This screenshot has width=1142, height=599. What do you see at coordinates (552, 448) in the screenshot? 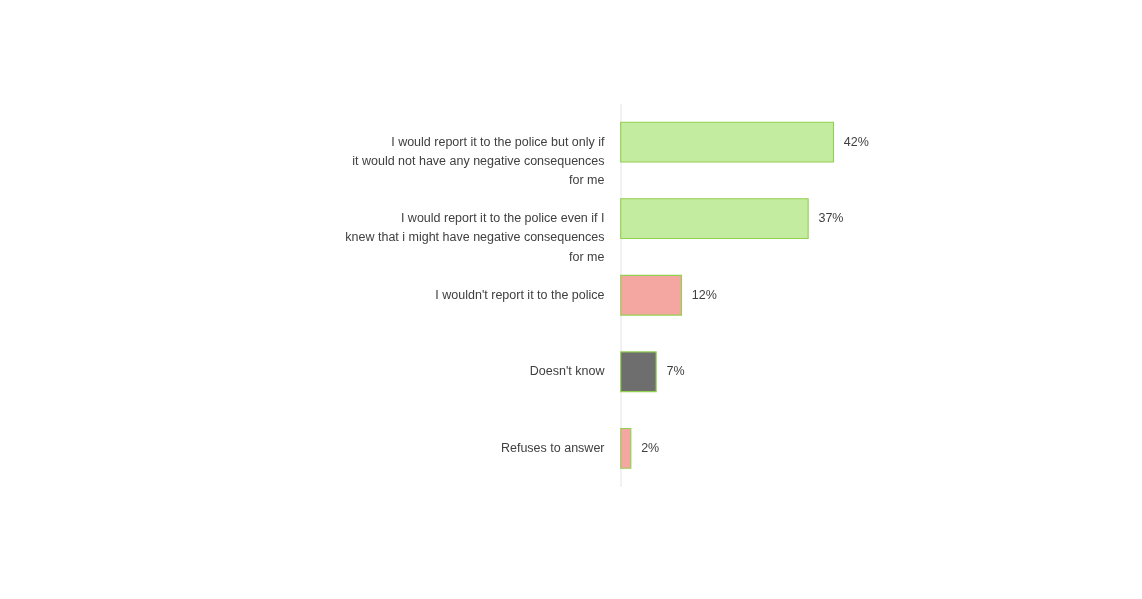
I see `y-tick-label: Refuses to answer` at bounding box center [552, 448].